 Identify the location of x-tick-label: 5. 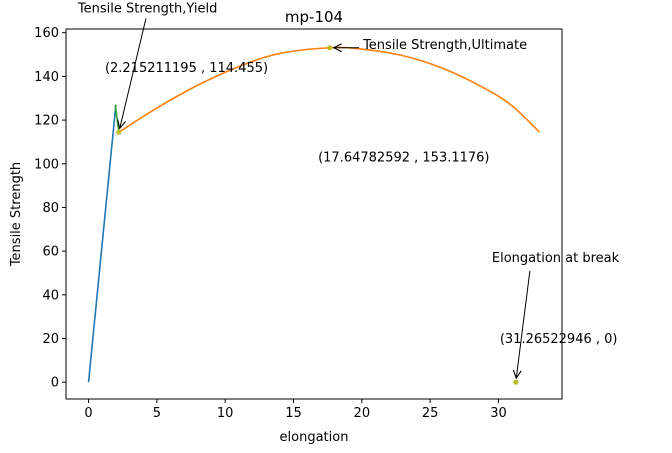
(157, 413).